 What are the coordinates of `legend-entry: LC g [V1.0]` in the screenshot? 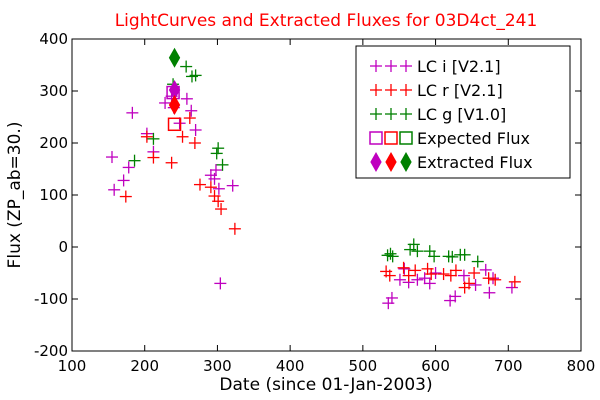 It's located at (461, 114).